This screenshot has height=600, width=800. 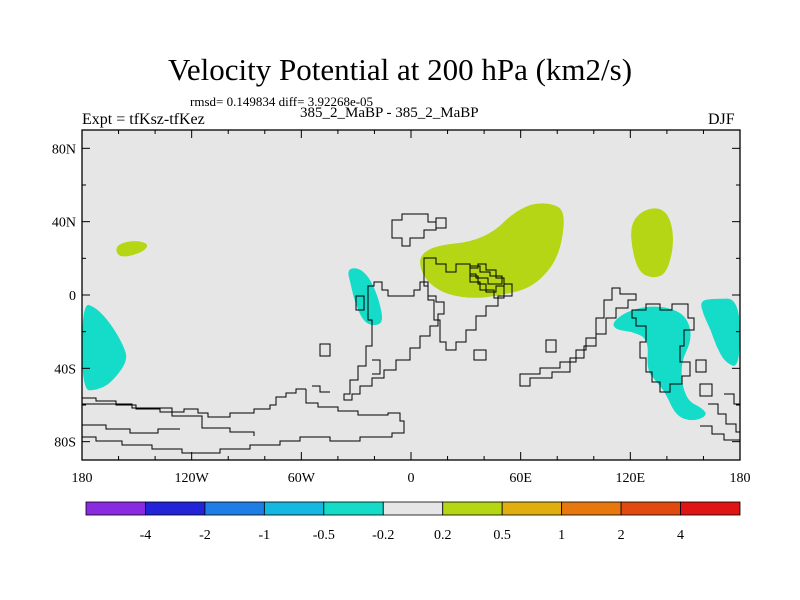 I want to click on negative-anomaly-maritime-continent, so click(x=659, y=363).